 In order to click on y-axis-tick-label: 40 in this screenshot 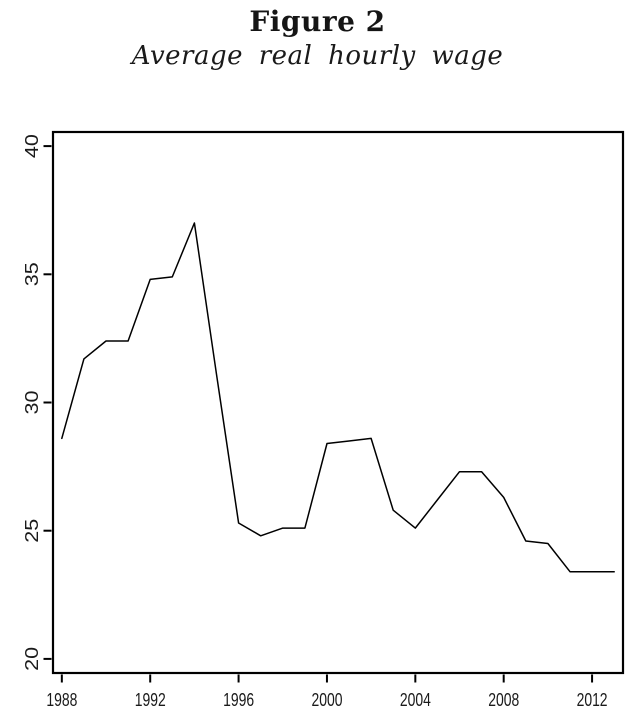, I will do `click(32, 146)`.